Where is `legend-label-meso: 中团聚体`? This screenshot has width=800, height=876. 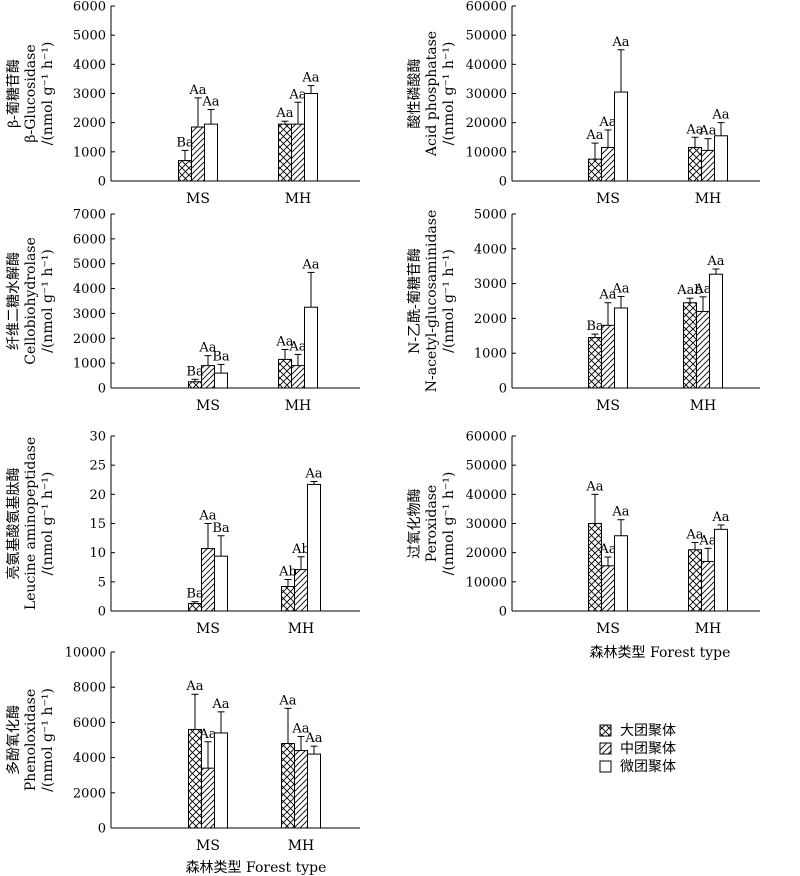
legend-label-meso: 中团聚体 is located at coordinates (648, 749).